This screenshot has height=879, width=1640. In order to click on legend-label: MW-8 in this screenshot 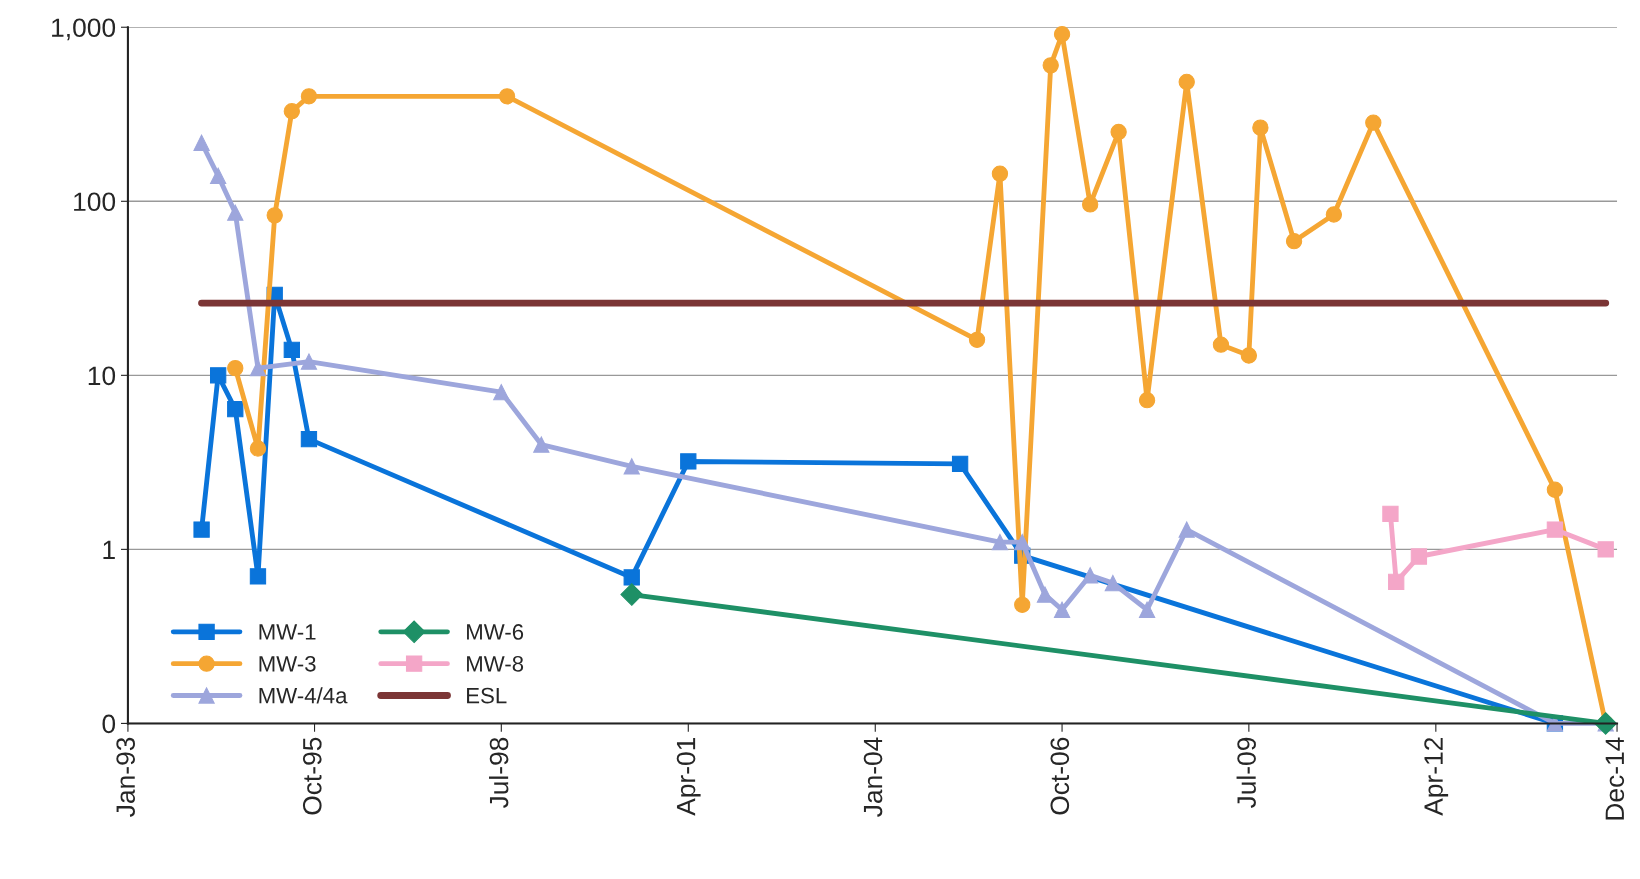, I will do `click(495, 663)`.